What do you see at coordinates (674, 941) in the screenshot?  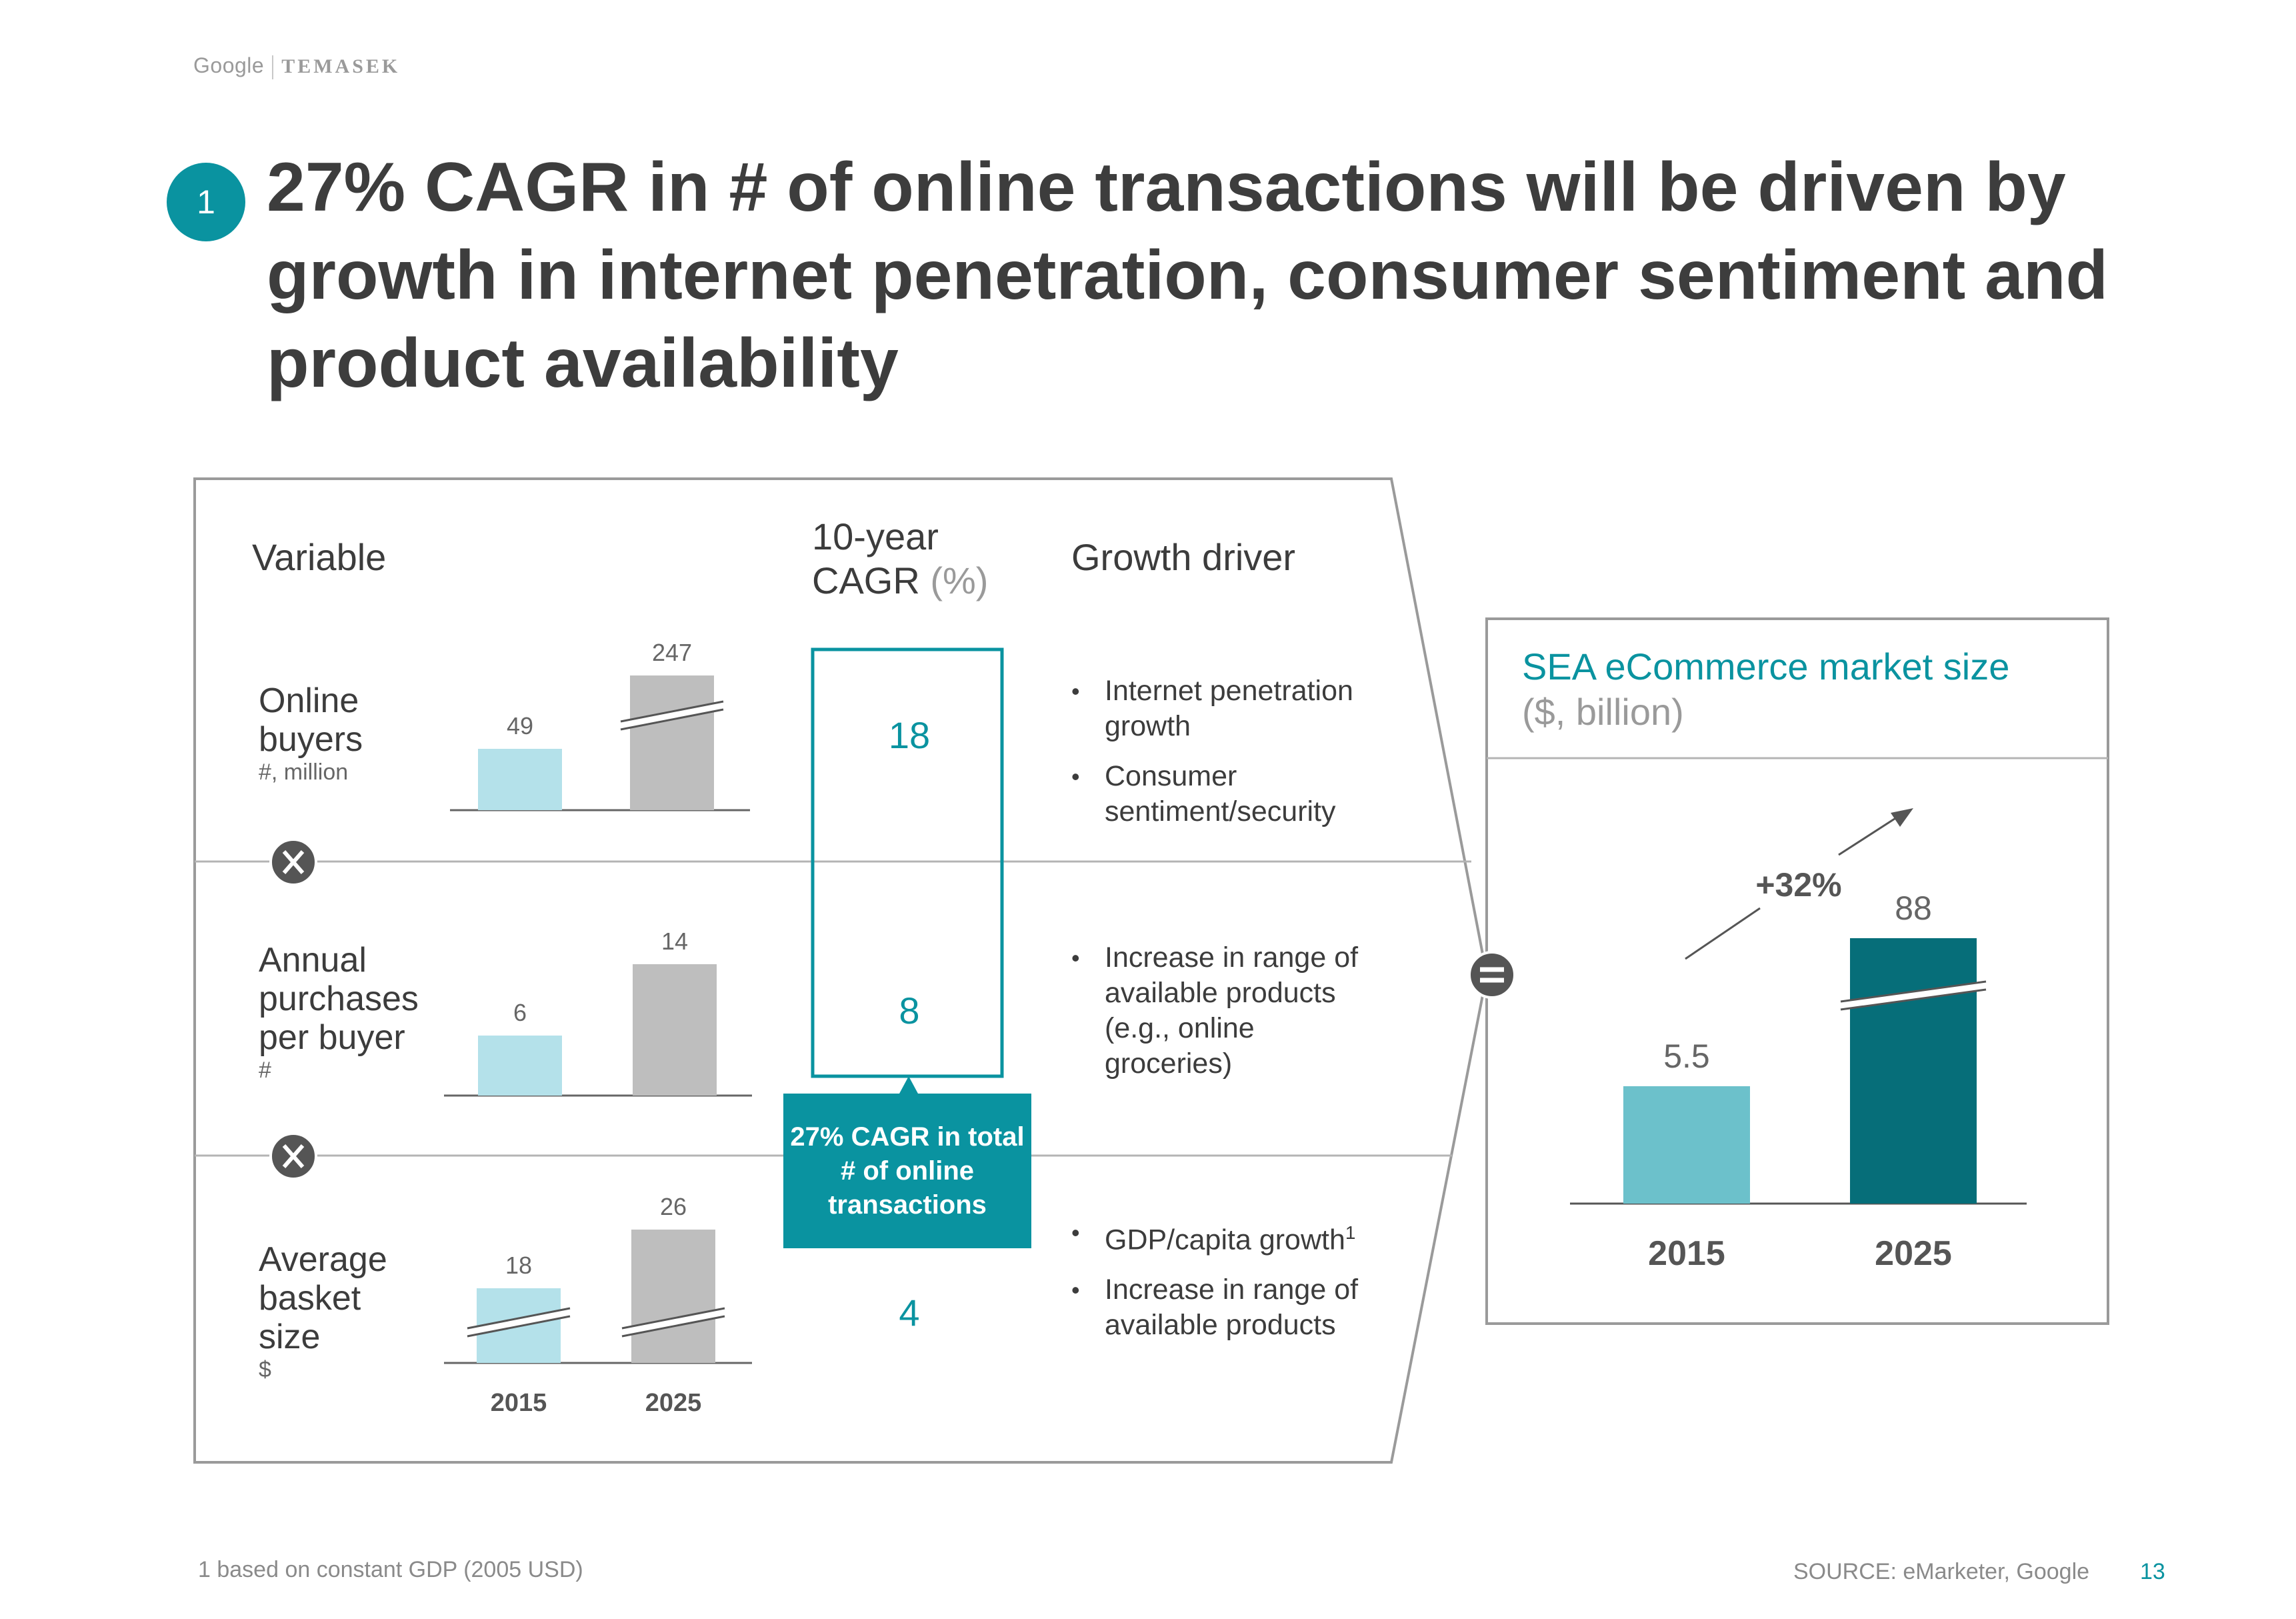 I see `bar-value-label: 14` at bounding box center [674, 941].